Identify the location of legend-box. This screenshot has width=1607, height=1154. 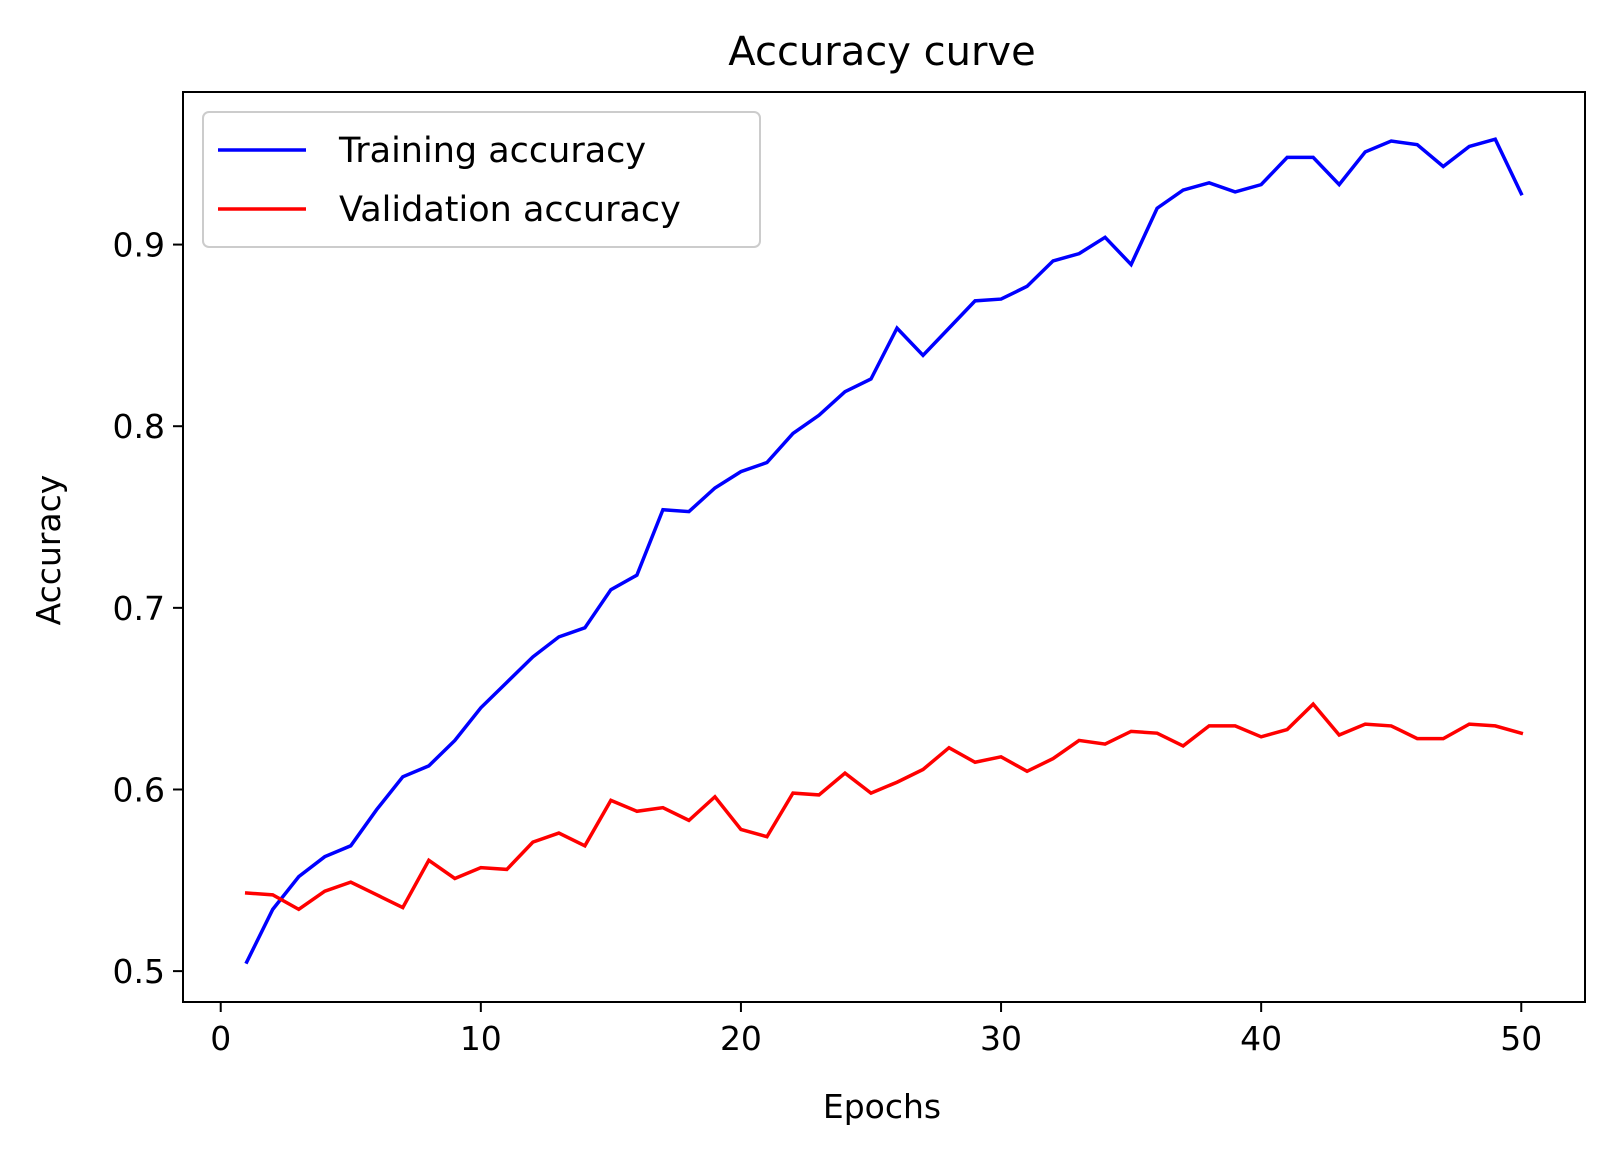
(481, 179).